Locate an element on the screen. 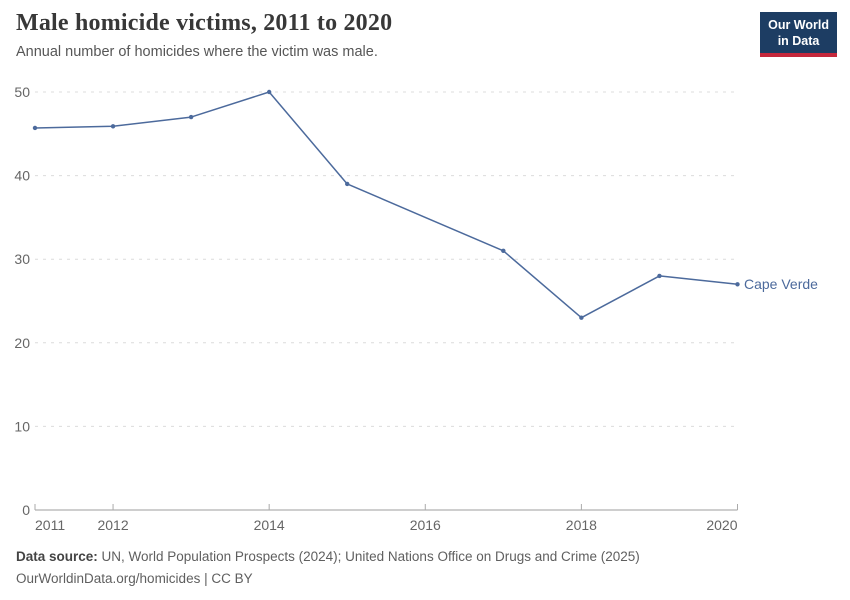  data-source-label: Data source: is located at coordinates (57, 556).